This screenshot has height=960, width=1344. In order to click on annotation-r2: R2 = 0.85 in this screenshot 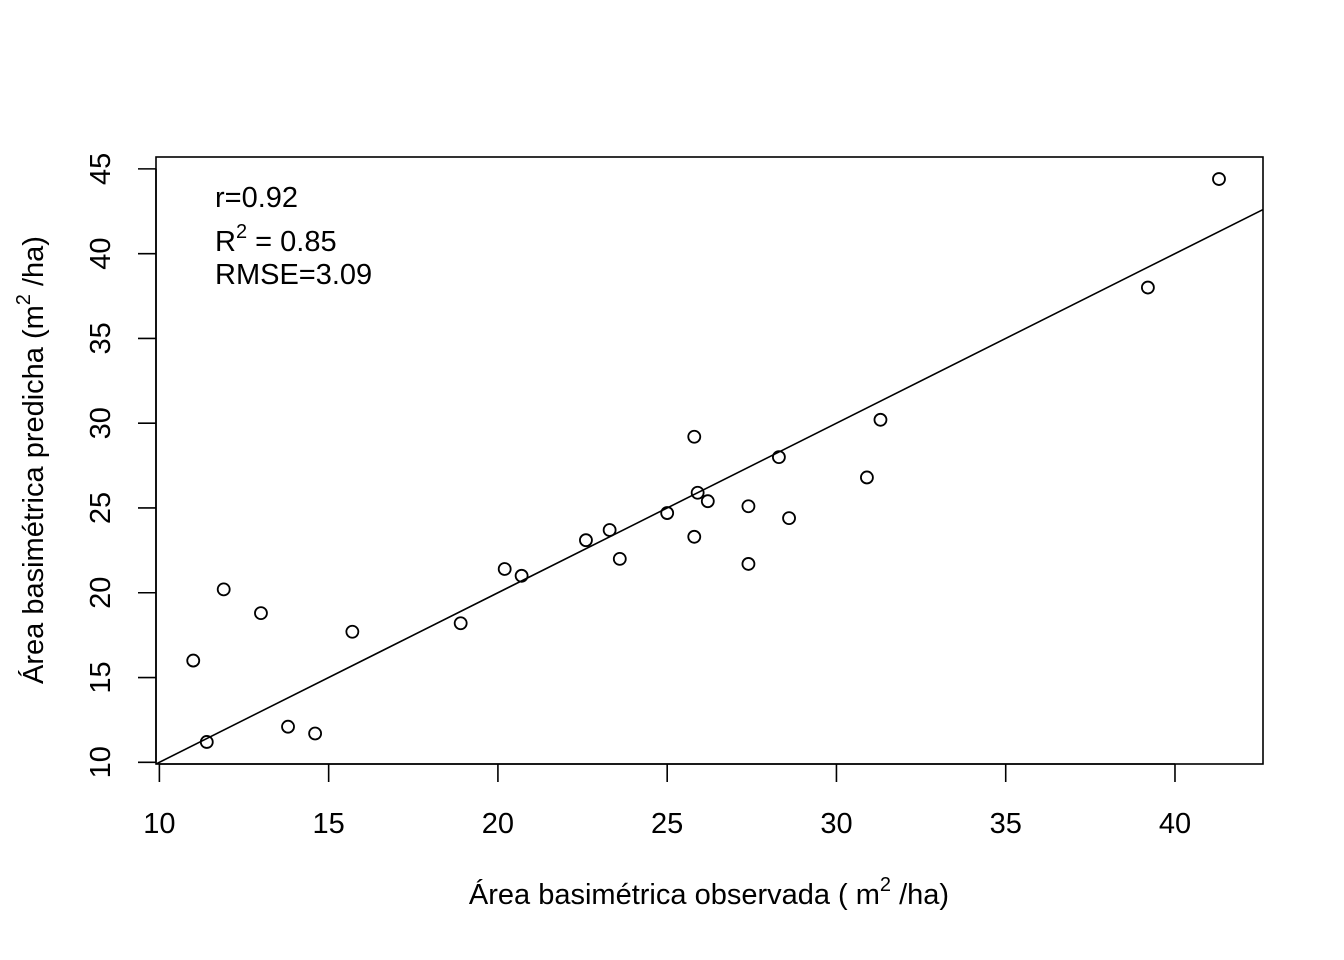, I will do `click(276, 239)`.